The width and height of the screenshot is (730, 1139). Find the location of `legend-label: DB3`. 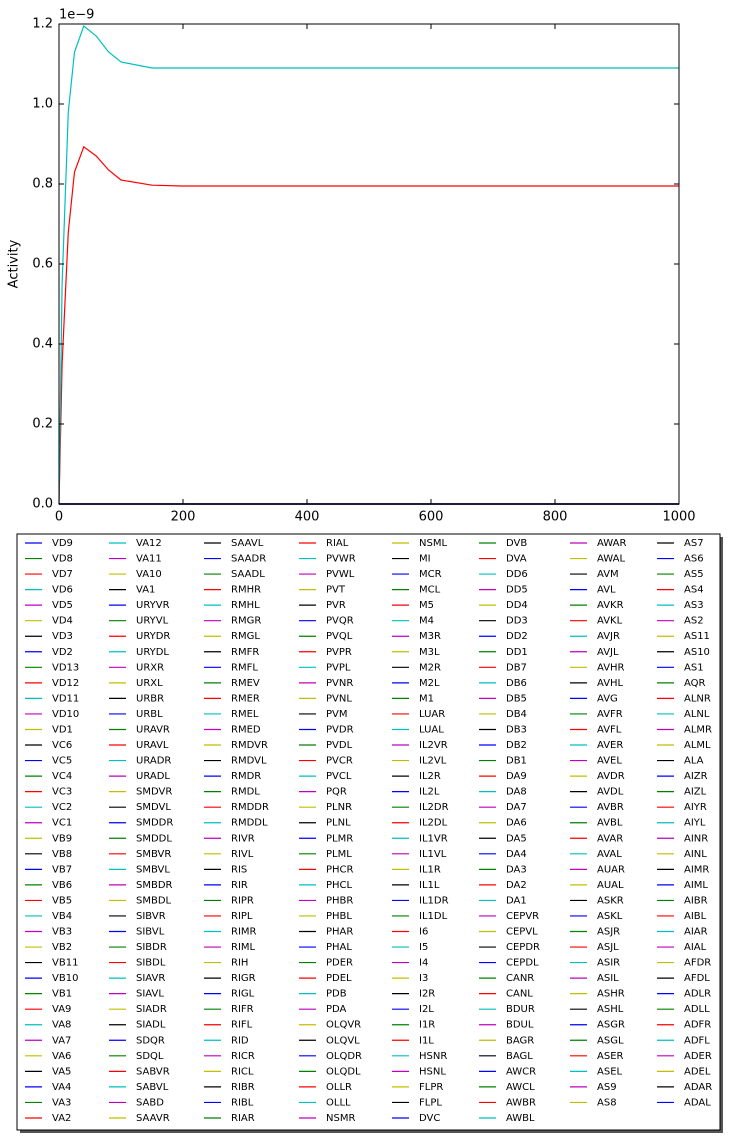

legend-label: DB3 is located at coordinates (516, 729).